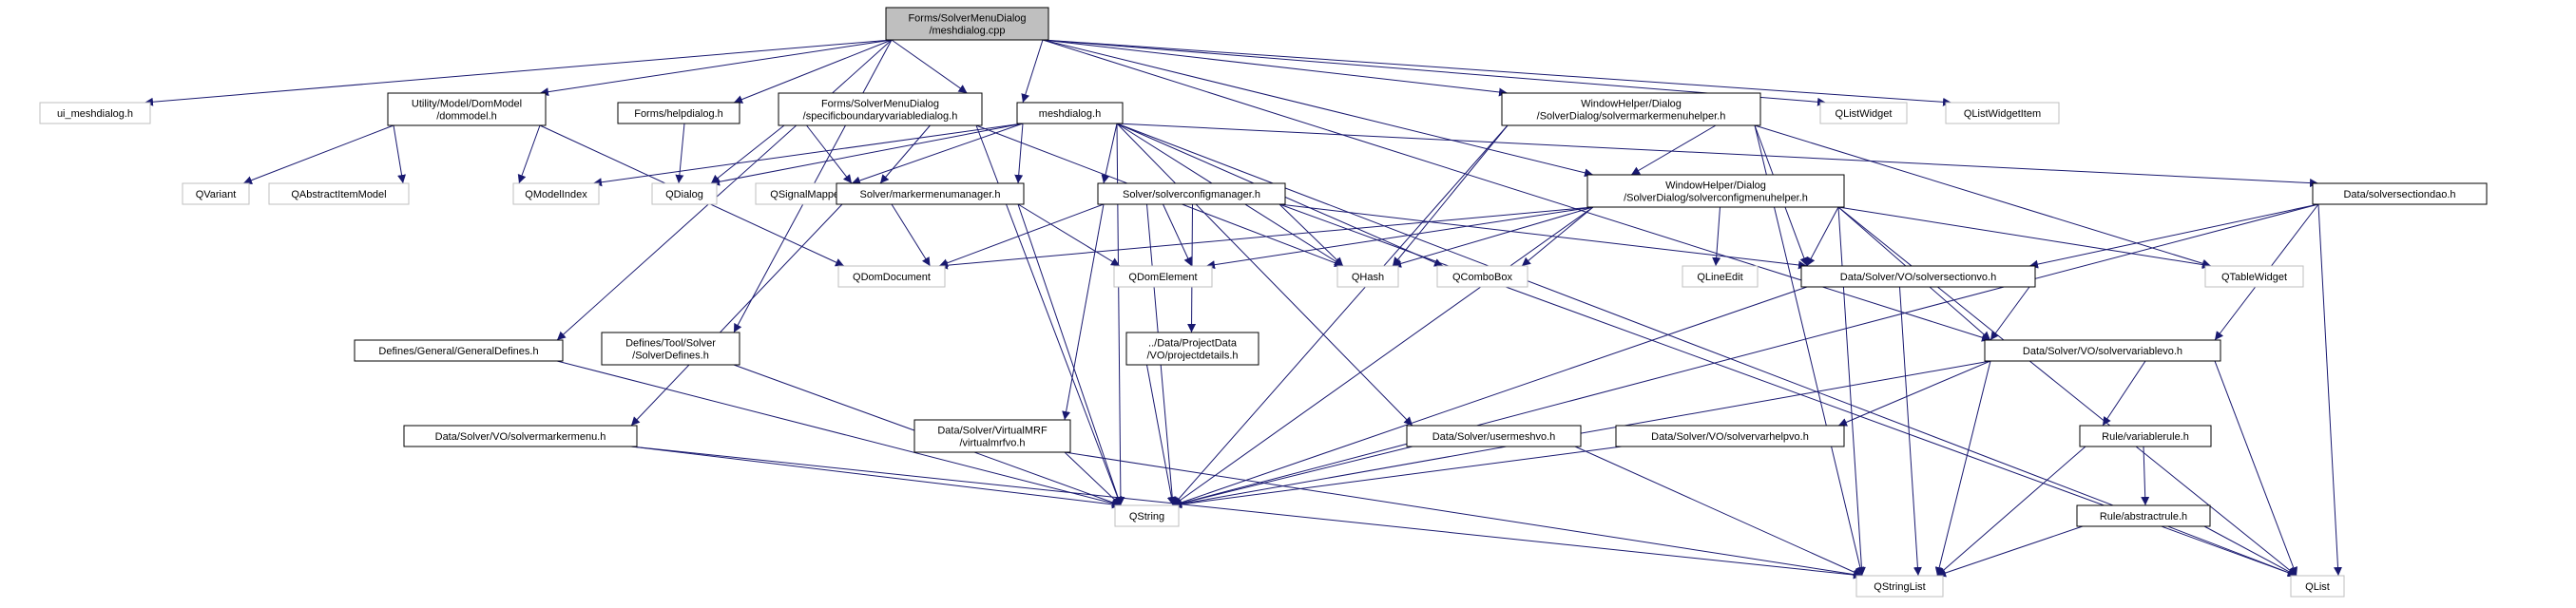 The height and width of the screenshot is (608, 2576). Describe the element at coordinates (876, 477) in the screenshot. I see `edge-solvermarkermenu-to-qstring` at that location.